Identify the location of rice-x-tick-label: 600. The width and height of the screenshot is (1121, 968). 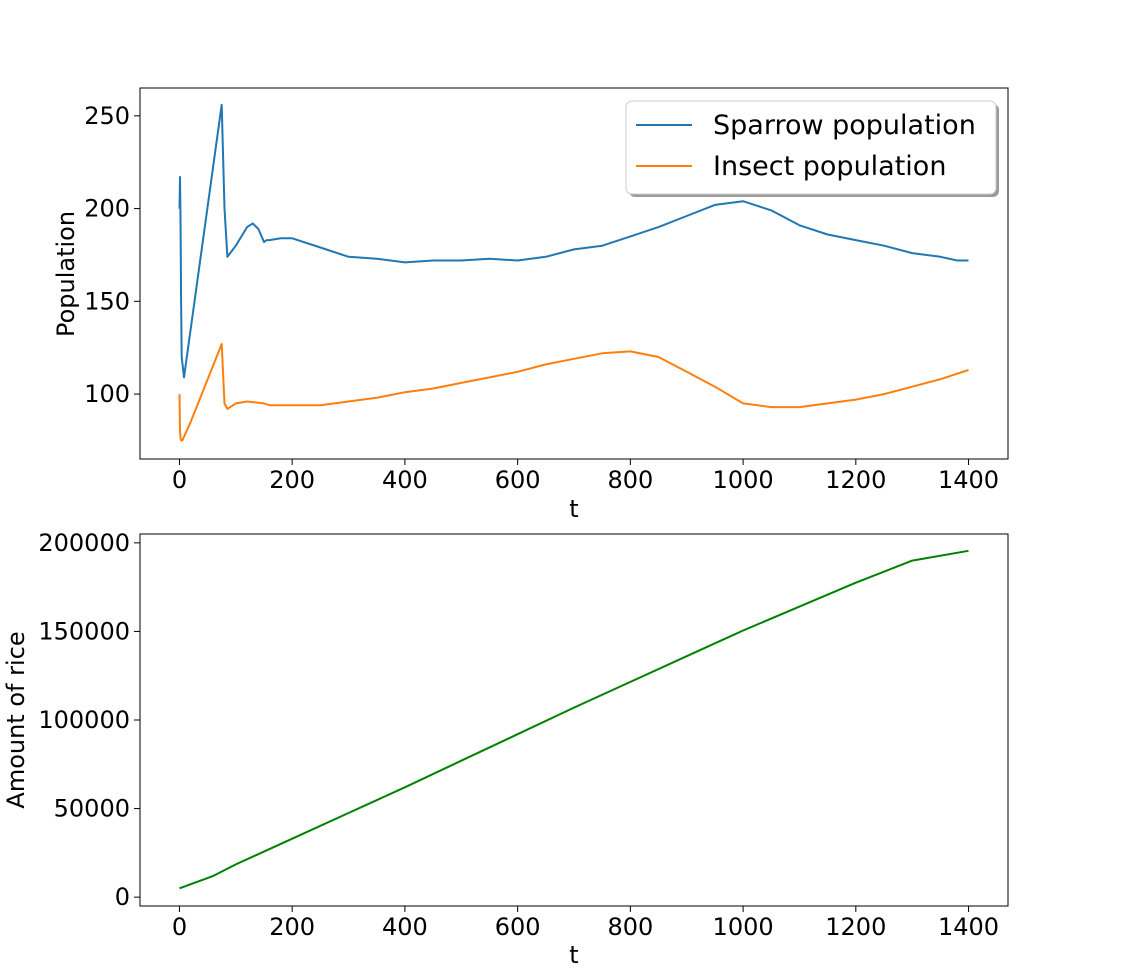
(518, 927).